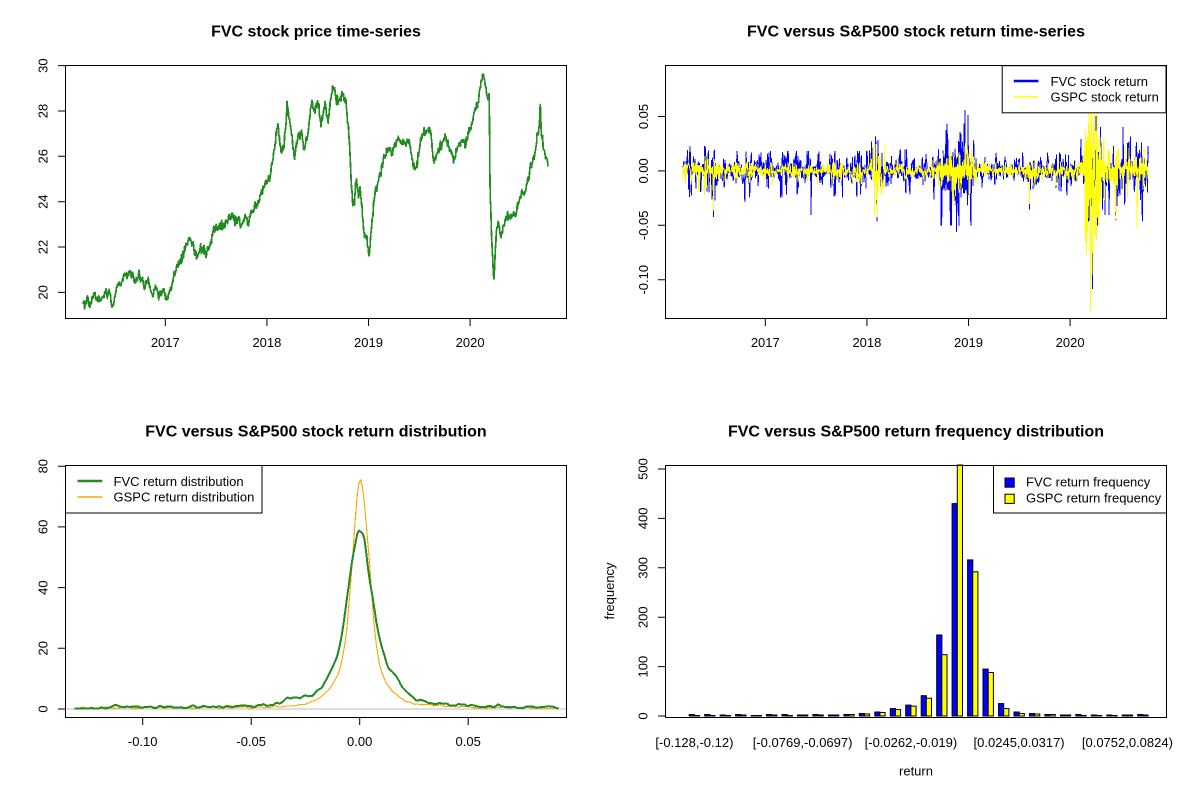 The image size is (1200, 800). What do you see at coordinates (803, 742) in the screenshot?
I see `svg-text: [-0.0769,-0.0697)` at bounding box center [803, 742].